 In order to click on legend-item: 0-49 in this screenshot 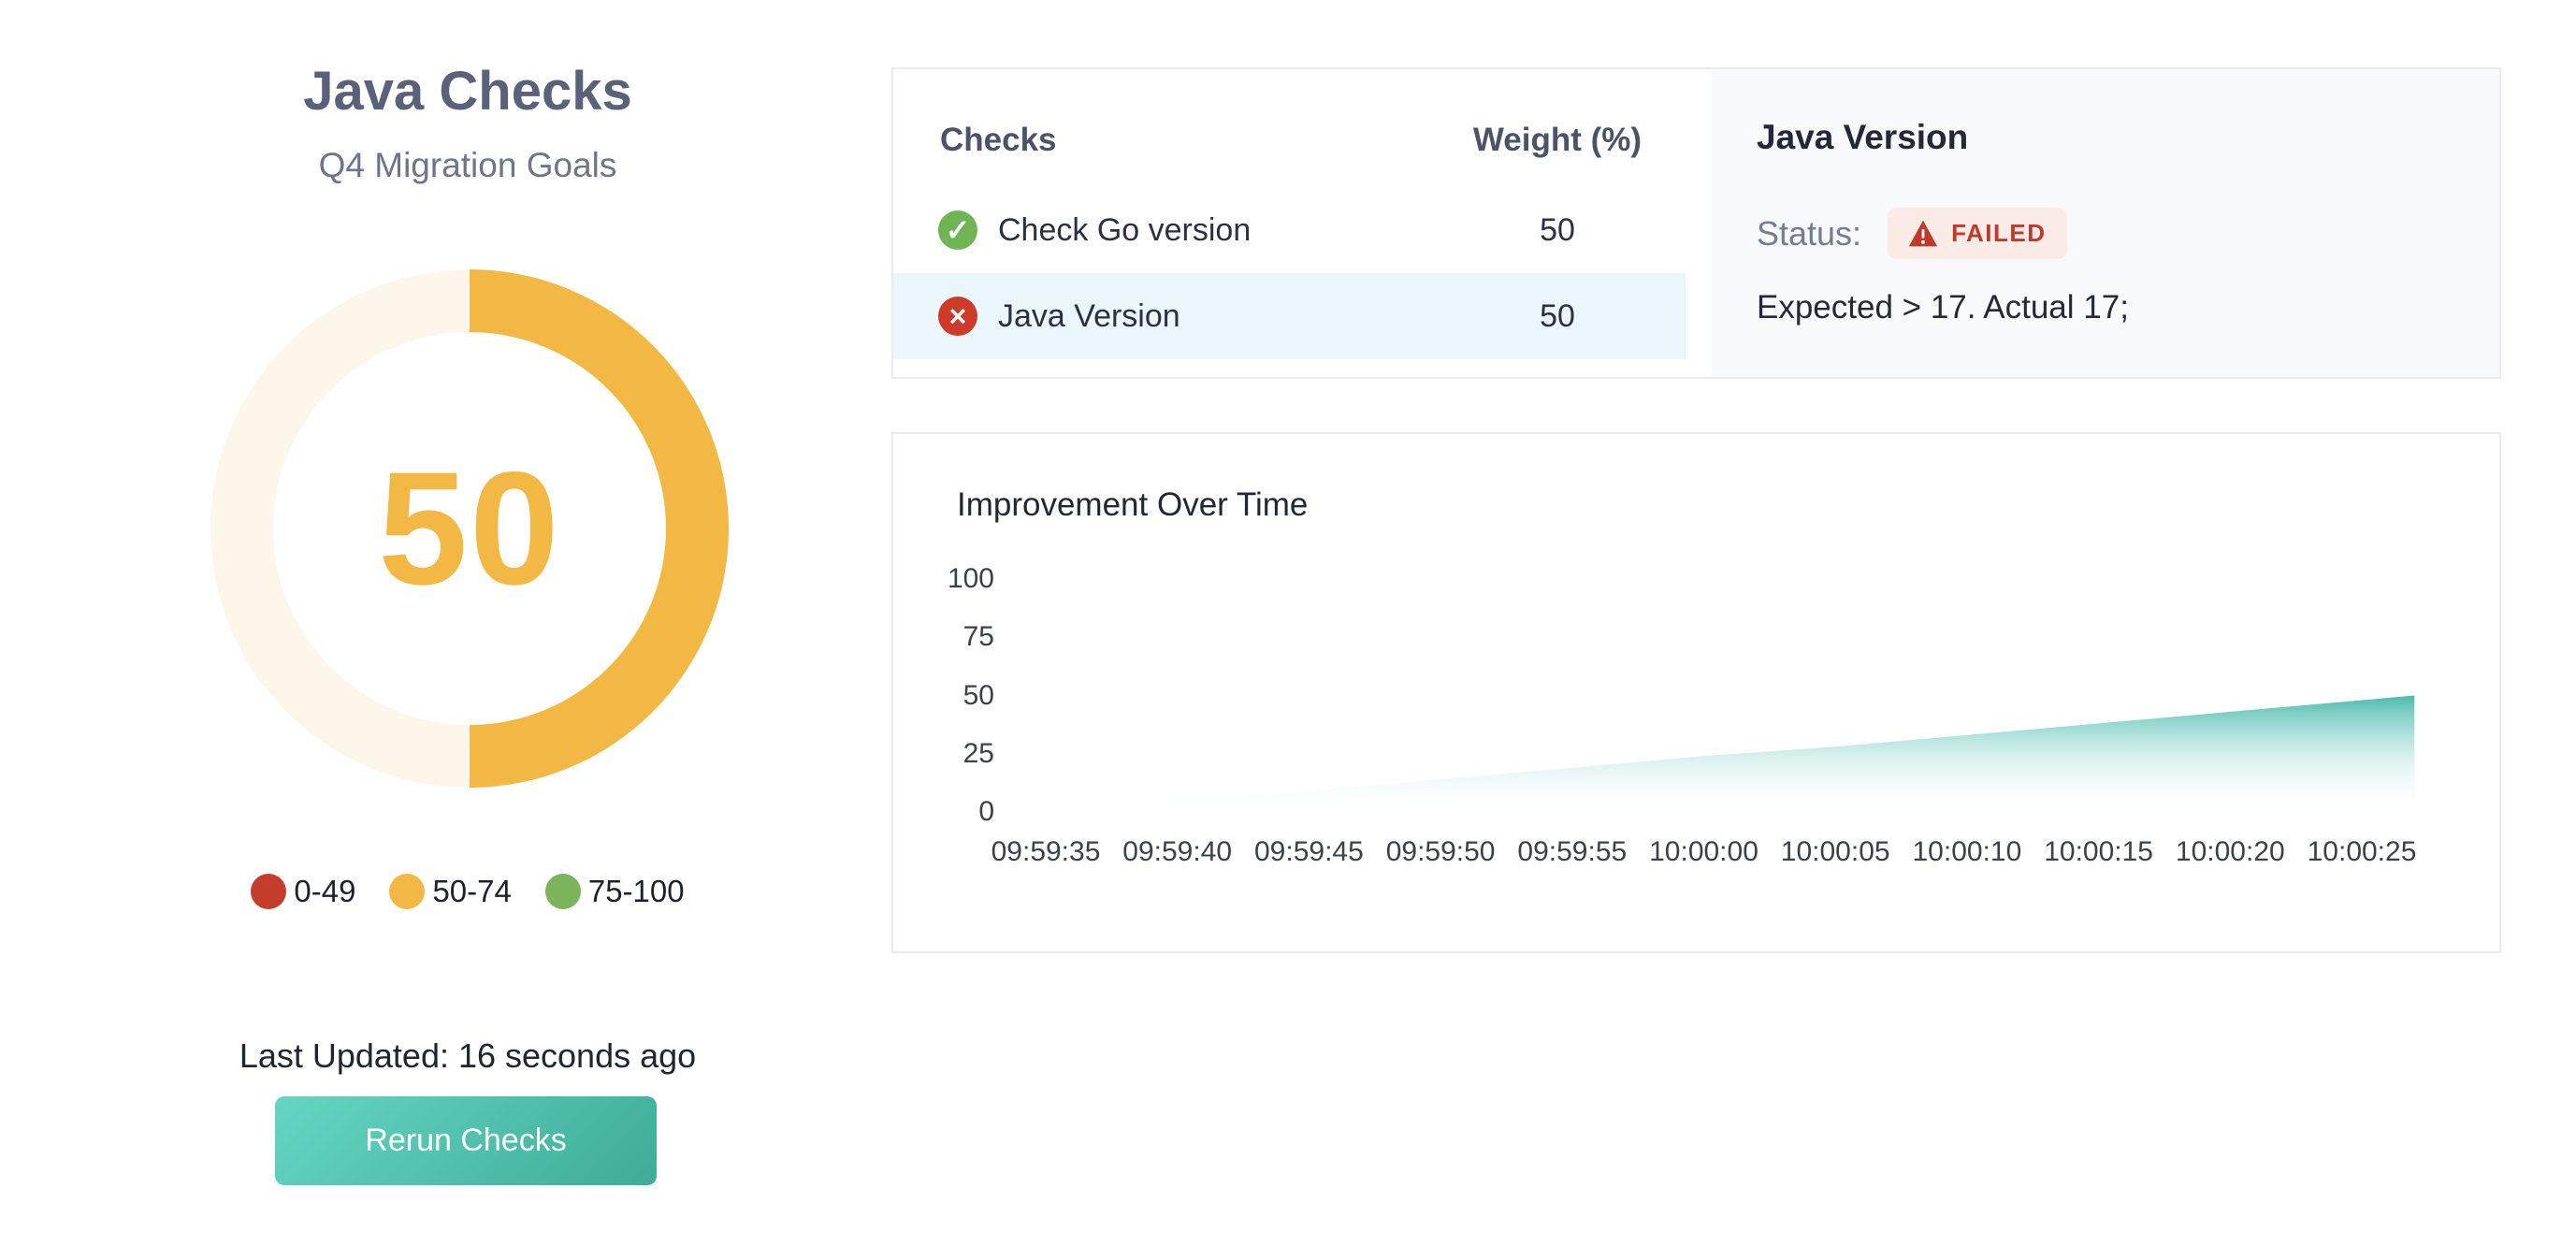, I will do `click(303, 891)`.